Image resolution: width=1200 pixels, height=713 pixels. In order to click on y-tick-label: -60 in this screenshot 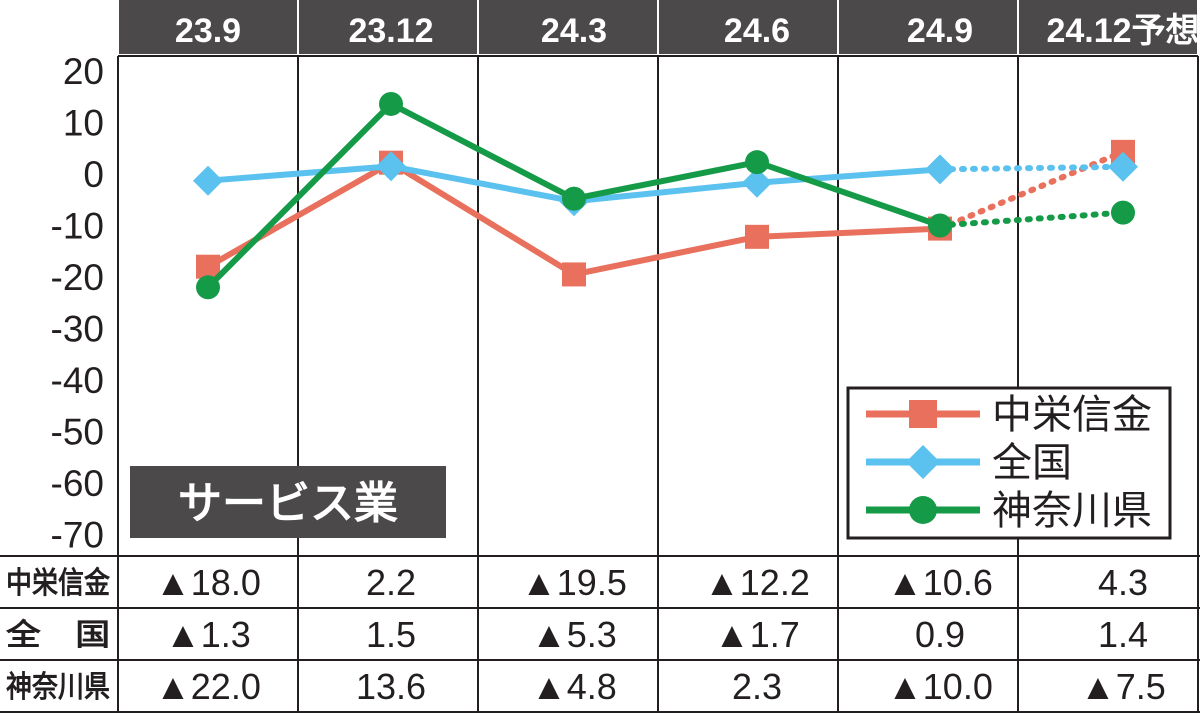, I will do `click(77, 483)`.